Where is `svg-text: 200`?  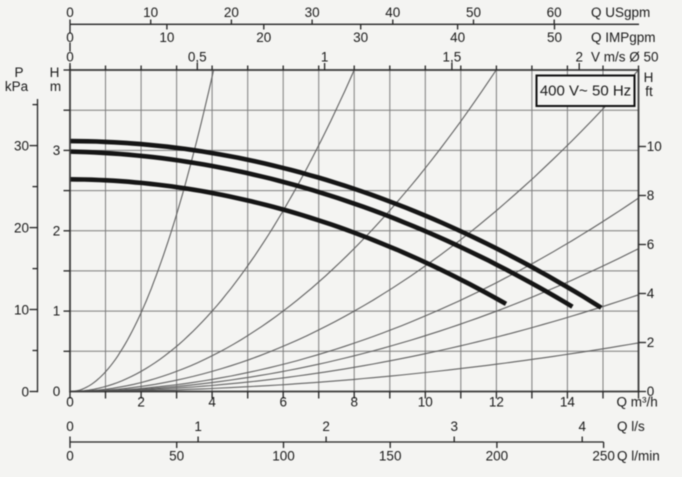 svg-text: 200 is located at coordinates (497, 456).